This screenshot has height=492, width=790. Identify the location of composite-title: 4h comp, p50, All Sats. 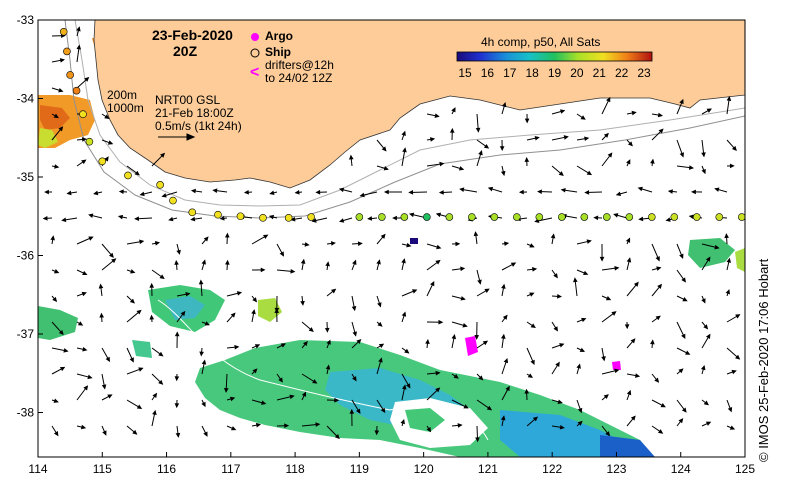
(540, 42).